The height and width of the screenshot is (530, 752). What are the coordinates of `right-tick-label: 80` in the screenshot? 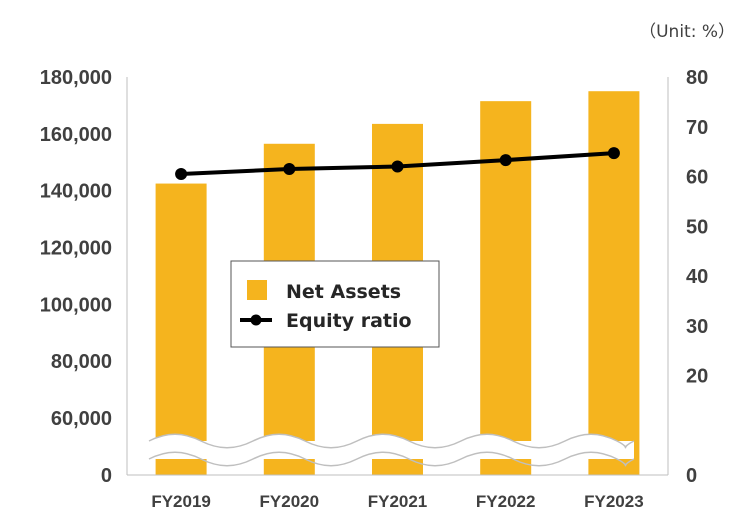 It's located at (697, 78).